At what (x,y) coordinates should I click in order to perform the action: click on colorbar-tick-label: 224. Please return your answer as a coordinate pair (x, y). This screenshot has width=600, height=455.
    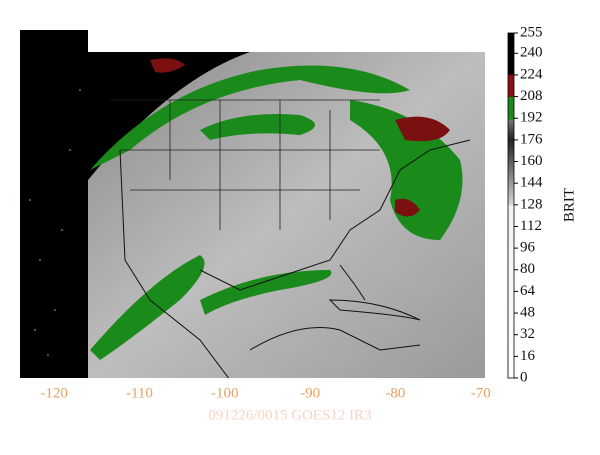
    Looking at the image, I should click on (531, 74).